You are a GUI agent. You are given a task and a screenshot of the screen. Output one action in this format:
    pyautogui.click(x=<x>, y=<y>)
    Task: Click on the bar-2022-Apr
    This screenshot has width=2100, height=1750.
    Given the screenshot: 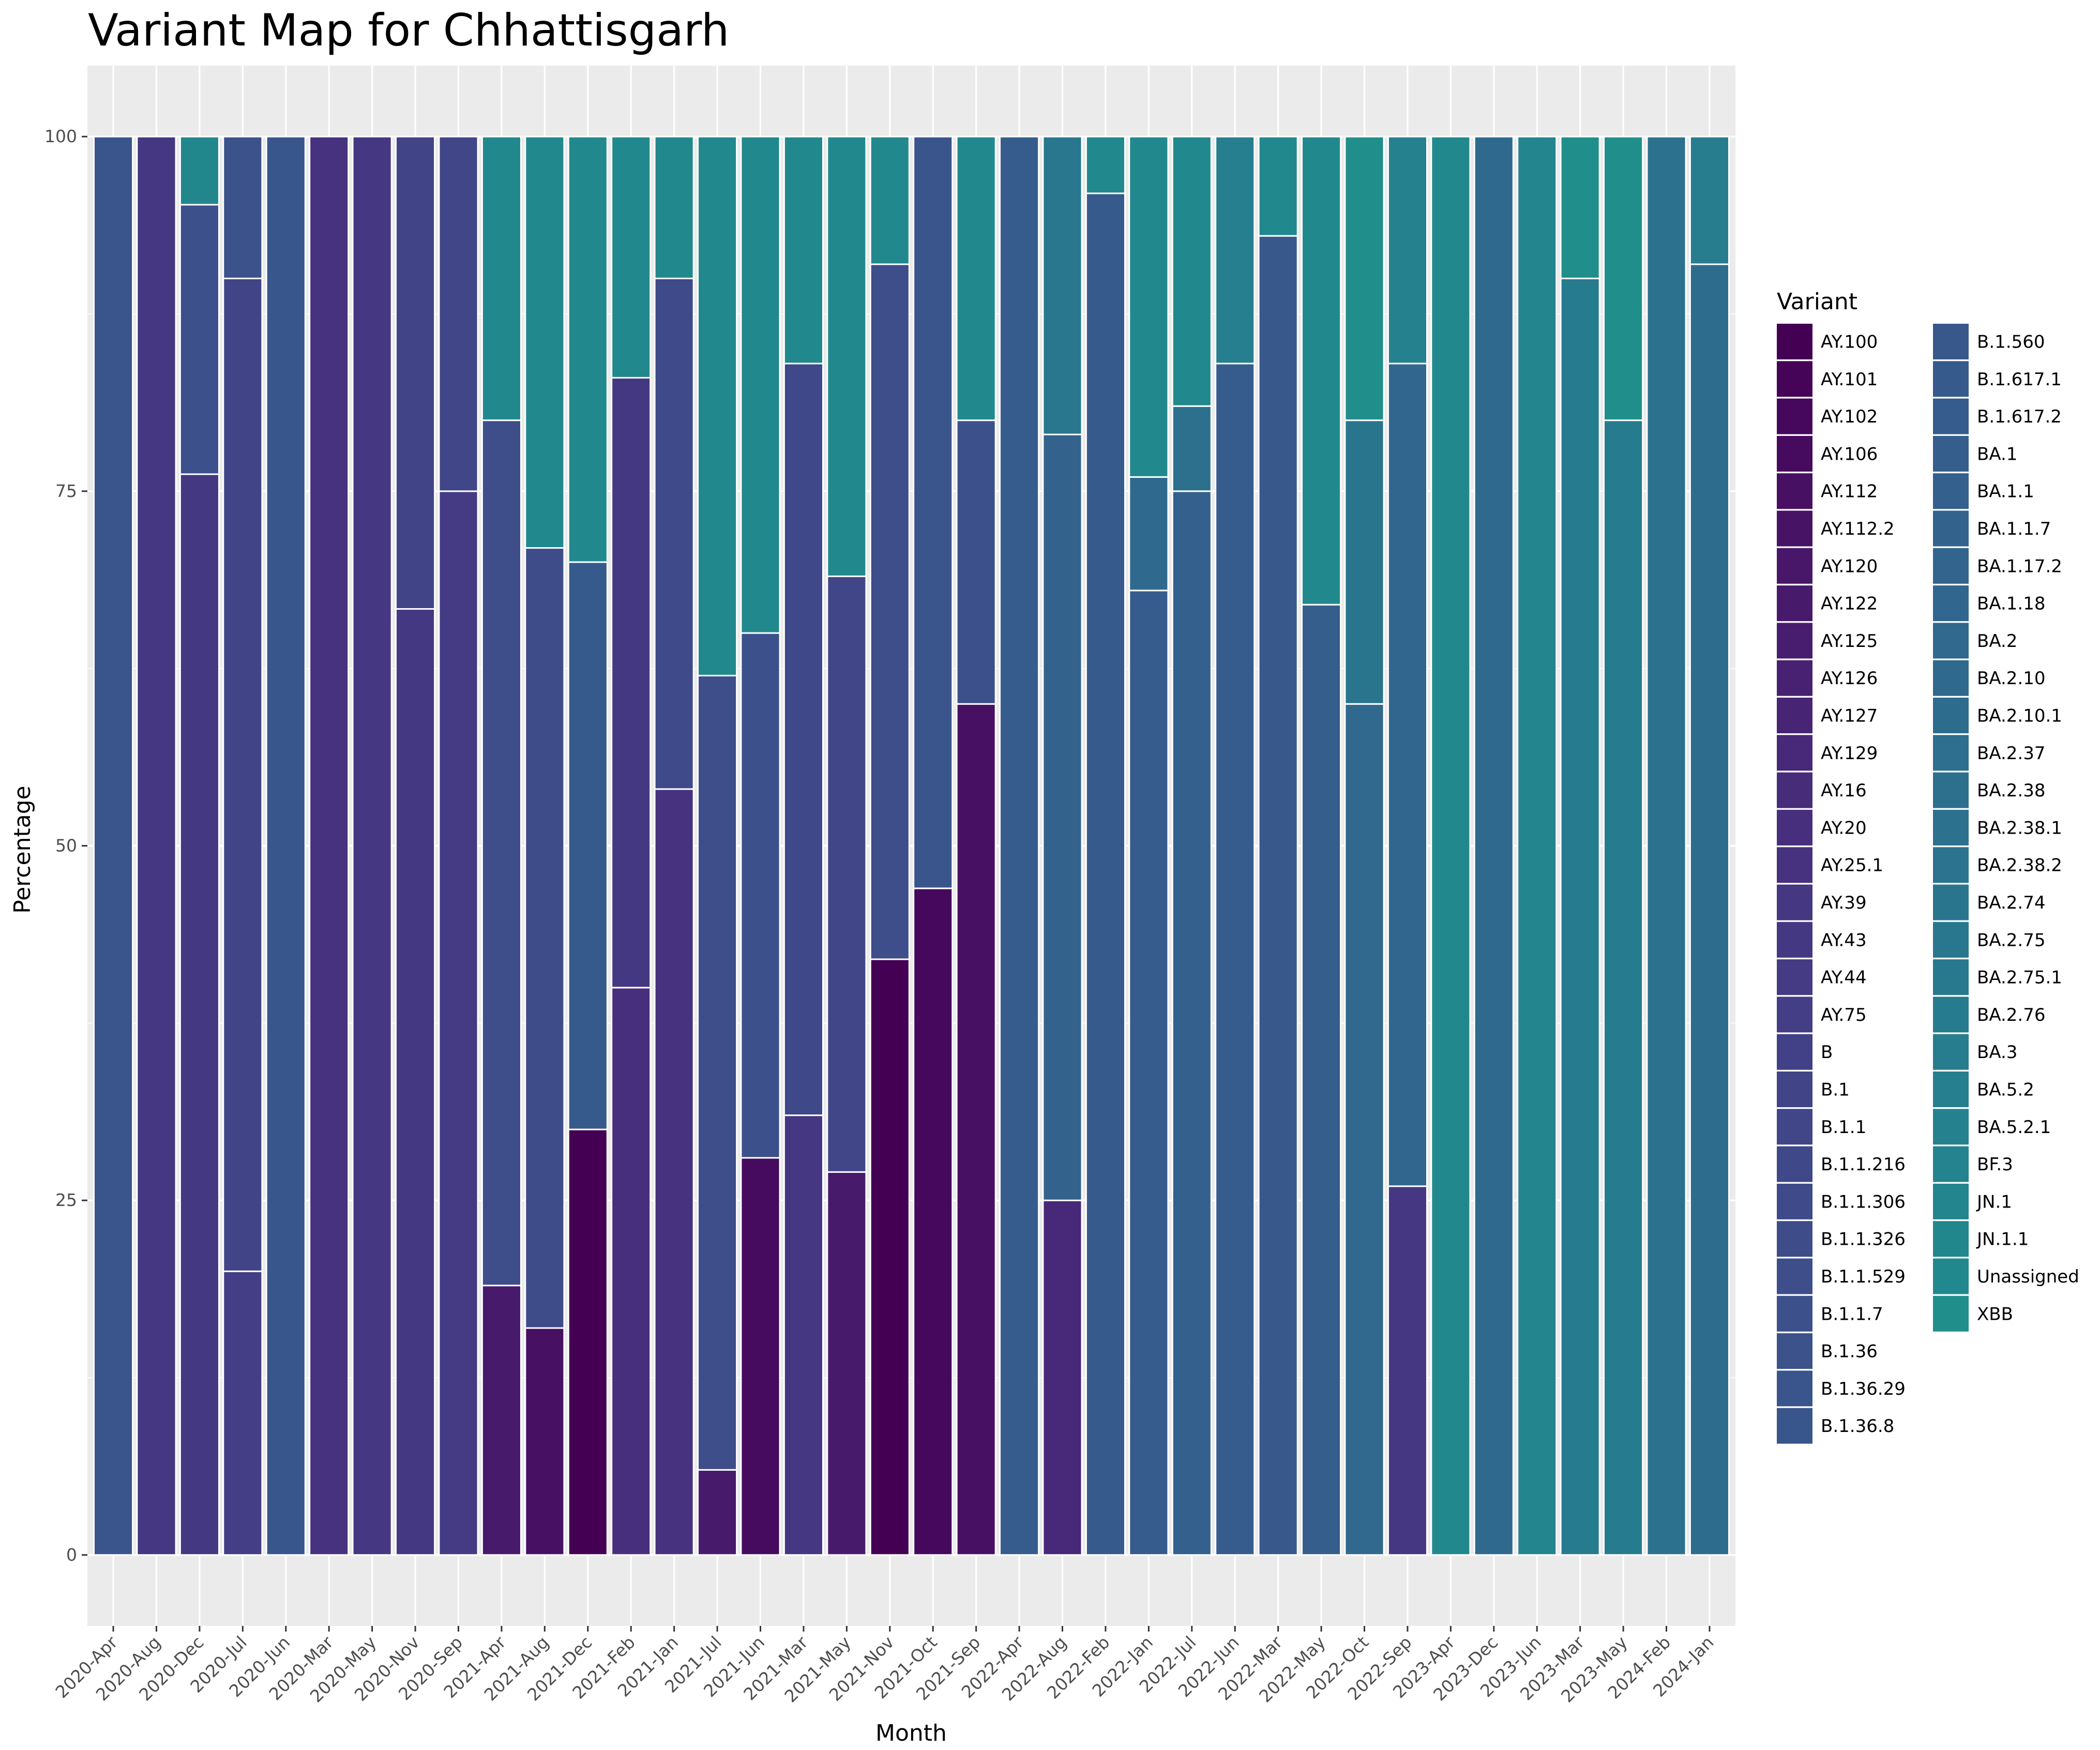 What is the action you would take?
    pyautogui.click(x=1019, y=846)
    